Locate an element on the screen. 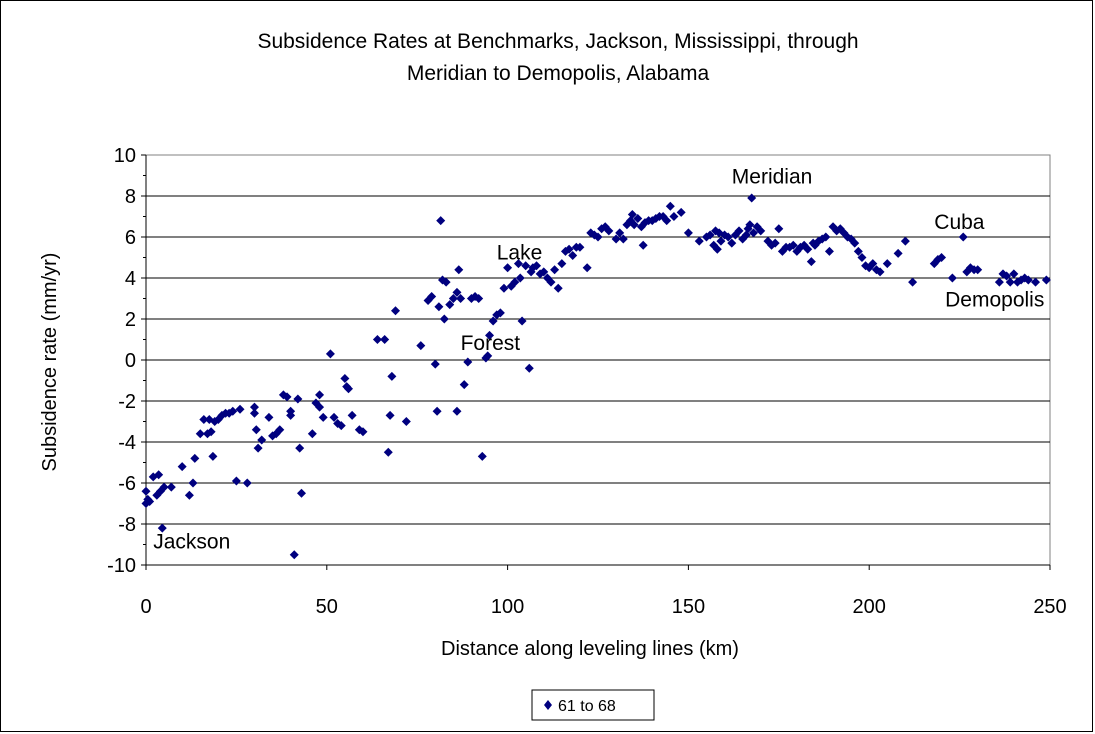 Image resolution: width=1095 pixels, height=734 pixels. y-tick-label: 6 is located at coordinates (130, 238).